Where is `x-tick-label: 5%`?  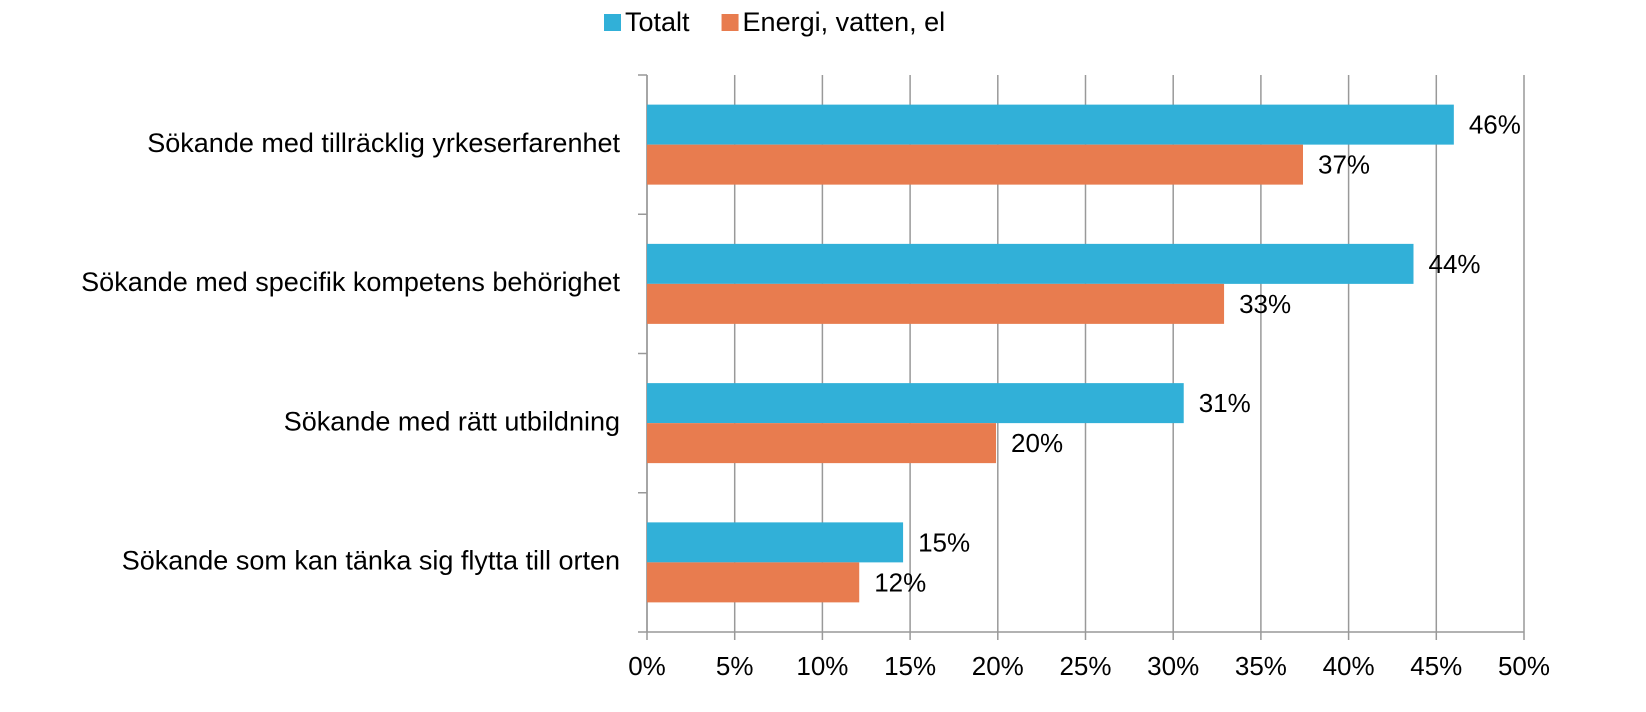 x-tick-label: 5% is located at coordinates (735, 666).